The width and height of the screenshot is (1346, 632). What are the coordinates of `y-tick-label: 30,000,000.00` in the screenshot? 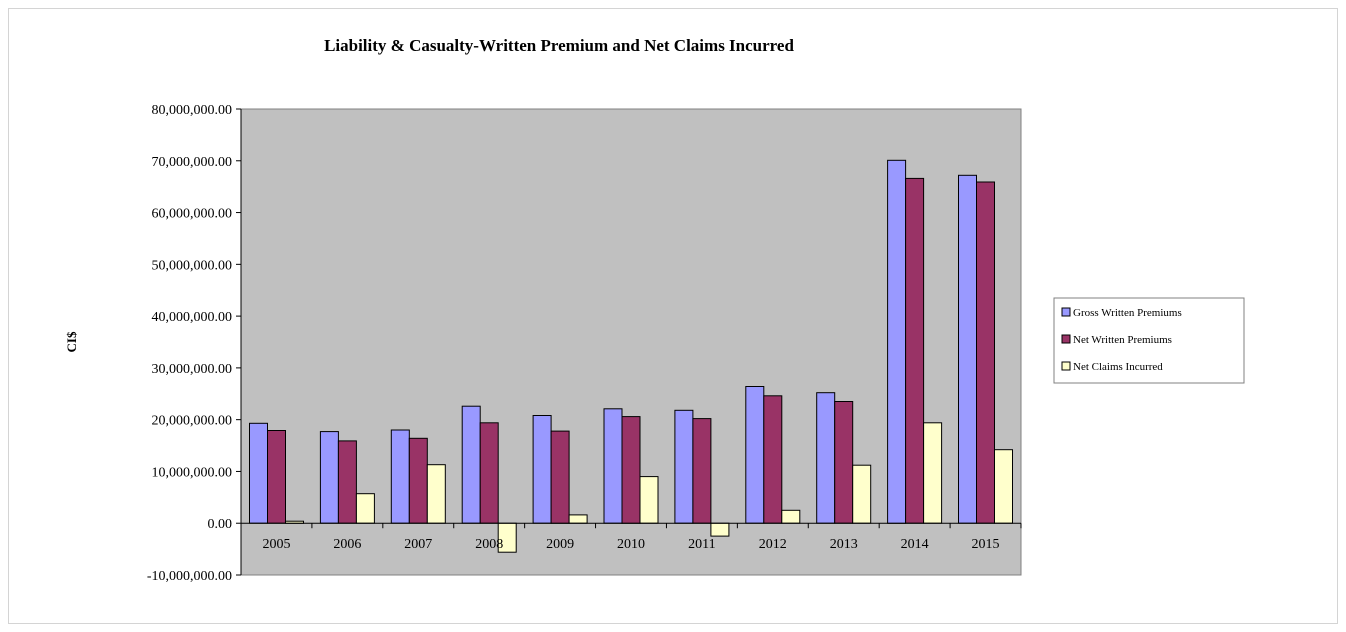 It's located at (192, 369).